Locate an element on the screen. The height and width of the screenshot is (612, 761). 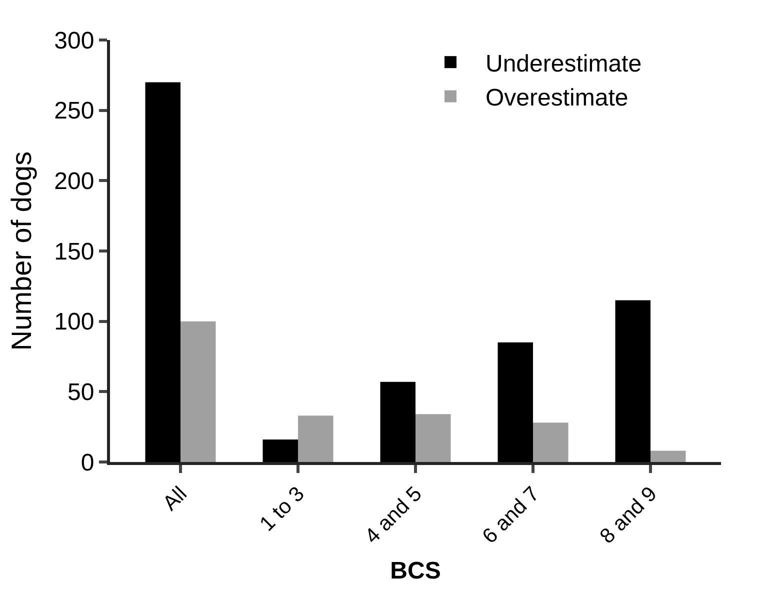
x-tick-label: 4 and 5 is located at coordinates (393, 515).